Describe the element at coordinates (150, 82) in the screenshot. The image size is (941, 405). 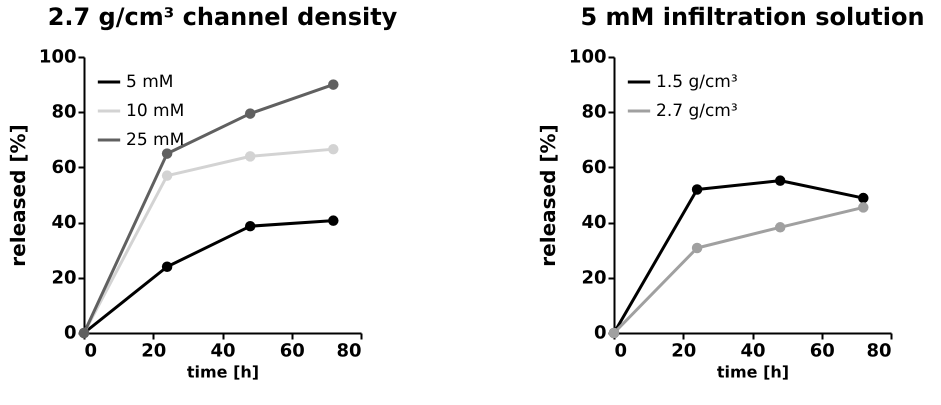
I see `legend-label: 5 mM` at that location.